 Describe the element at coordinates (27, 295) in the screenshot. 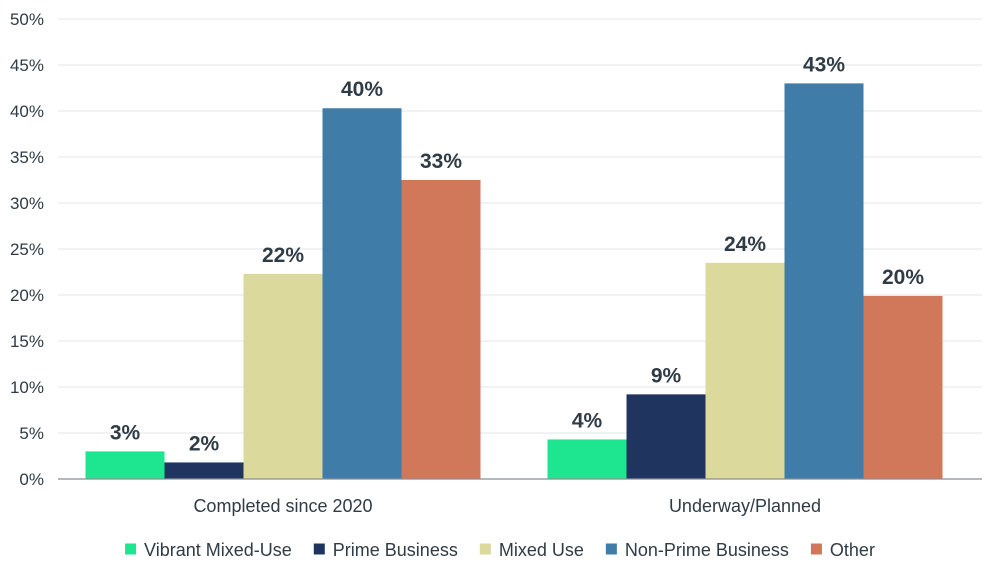

I see `y-tick-label: 20%` at that location.